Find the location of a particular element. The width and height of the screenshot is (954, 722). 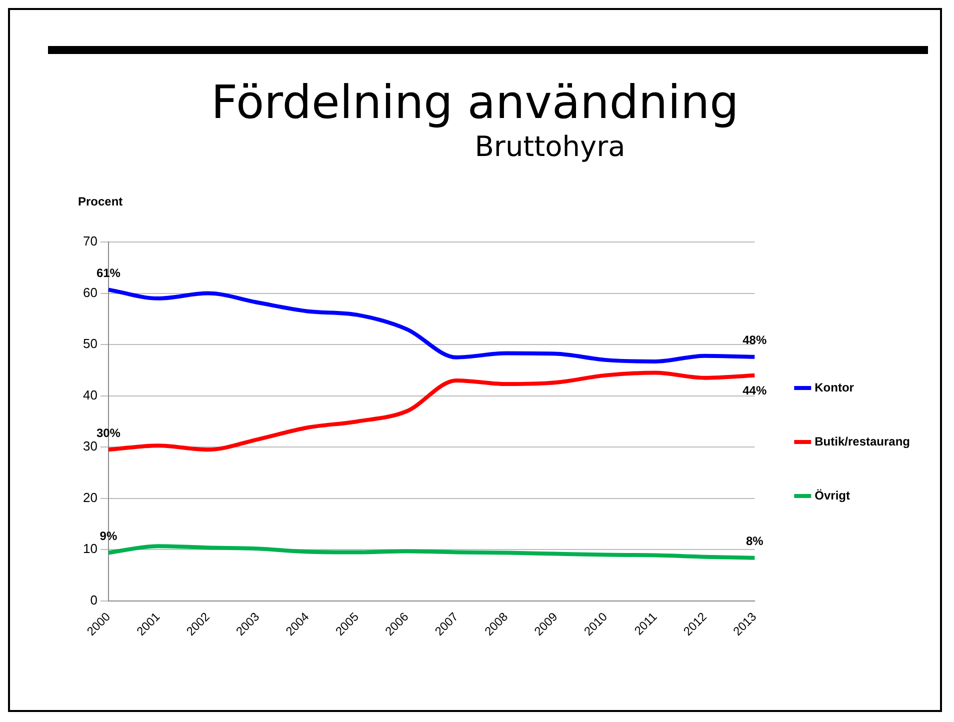

data-label: 44% is located at coordinates (754, 391).